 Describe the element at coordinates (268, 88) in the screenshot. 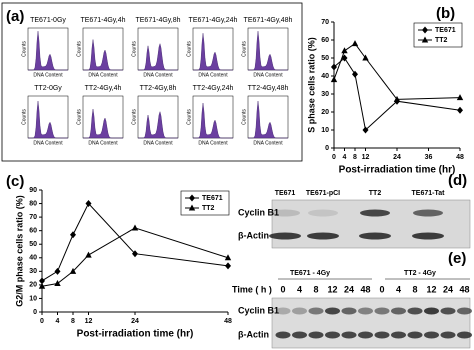

I see `histogram-title: TT2-4Gy,48h` at that location.